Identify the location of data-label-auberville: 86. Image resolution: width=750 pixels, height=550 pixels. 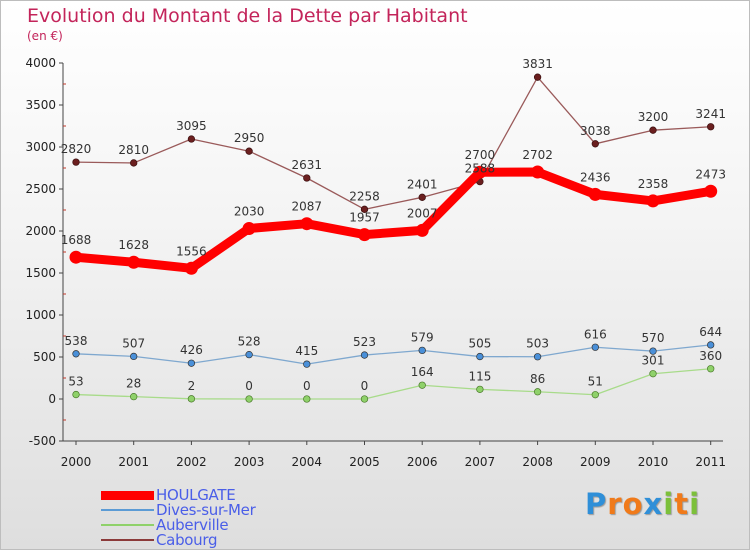
(537, 379).